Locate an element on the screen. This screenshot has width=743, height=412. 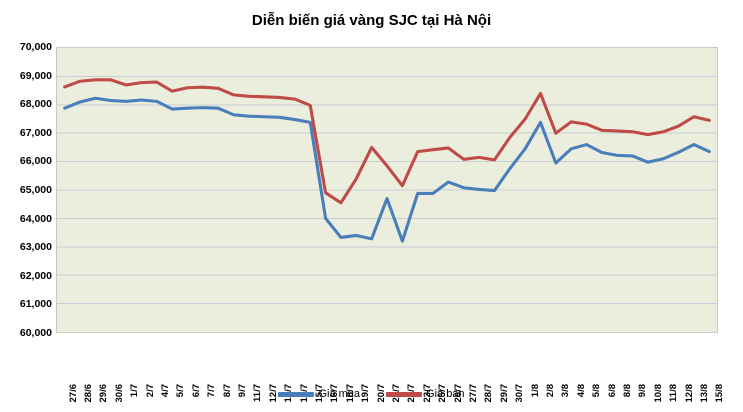
y-axis-tick-label: 62,000 is located at coordinates (35, 275).